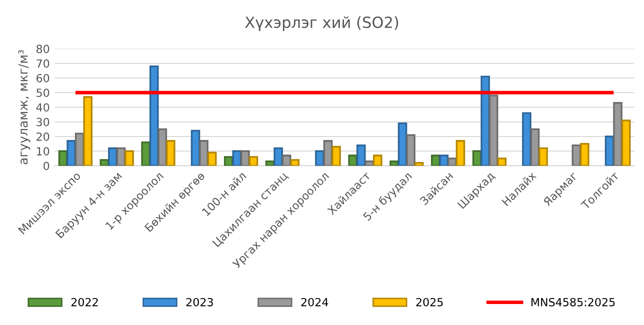  What do you see at coordinates (47, 166) in the screenshot?
I see `y-tick-label: 0` at bounding box center [47, 166].